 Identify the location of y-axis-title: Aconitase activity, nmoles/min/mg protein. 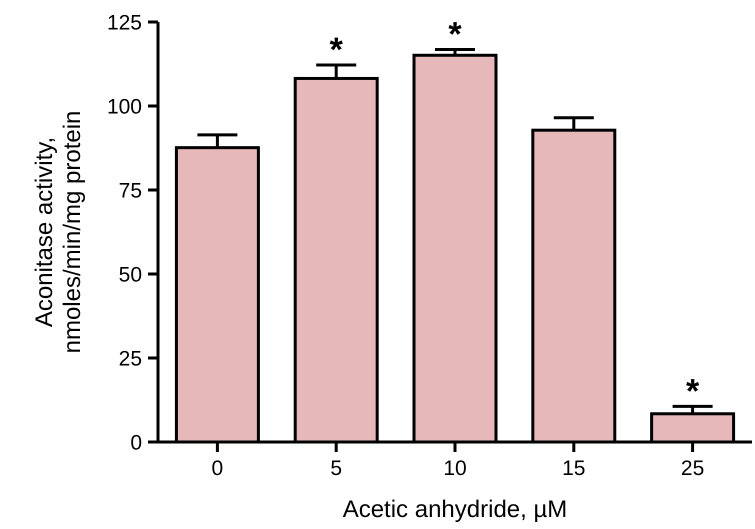
(58, 232).